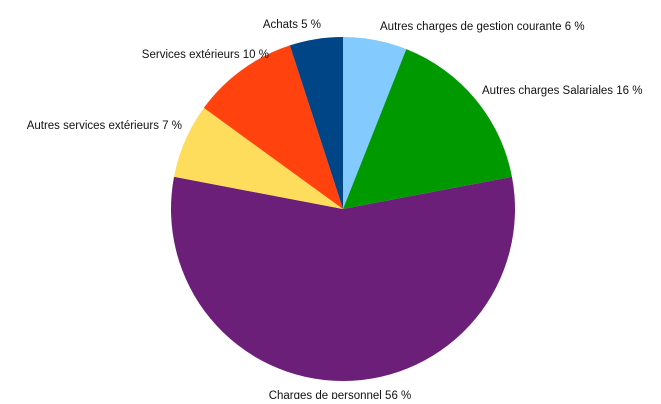 This screenshot has width=661, height=404. I want to click on pie-slice-autres-charges-salariales, so click(427, 129).